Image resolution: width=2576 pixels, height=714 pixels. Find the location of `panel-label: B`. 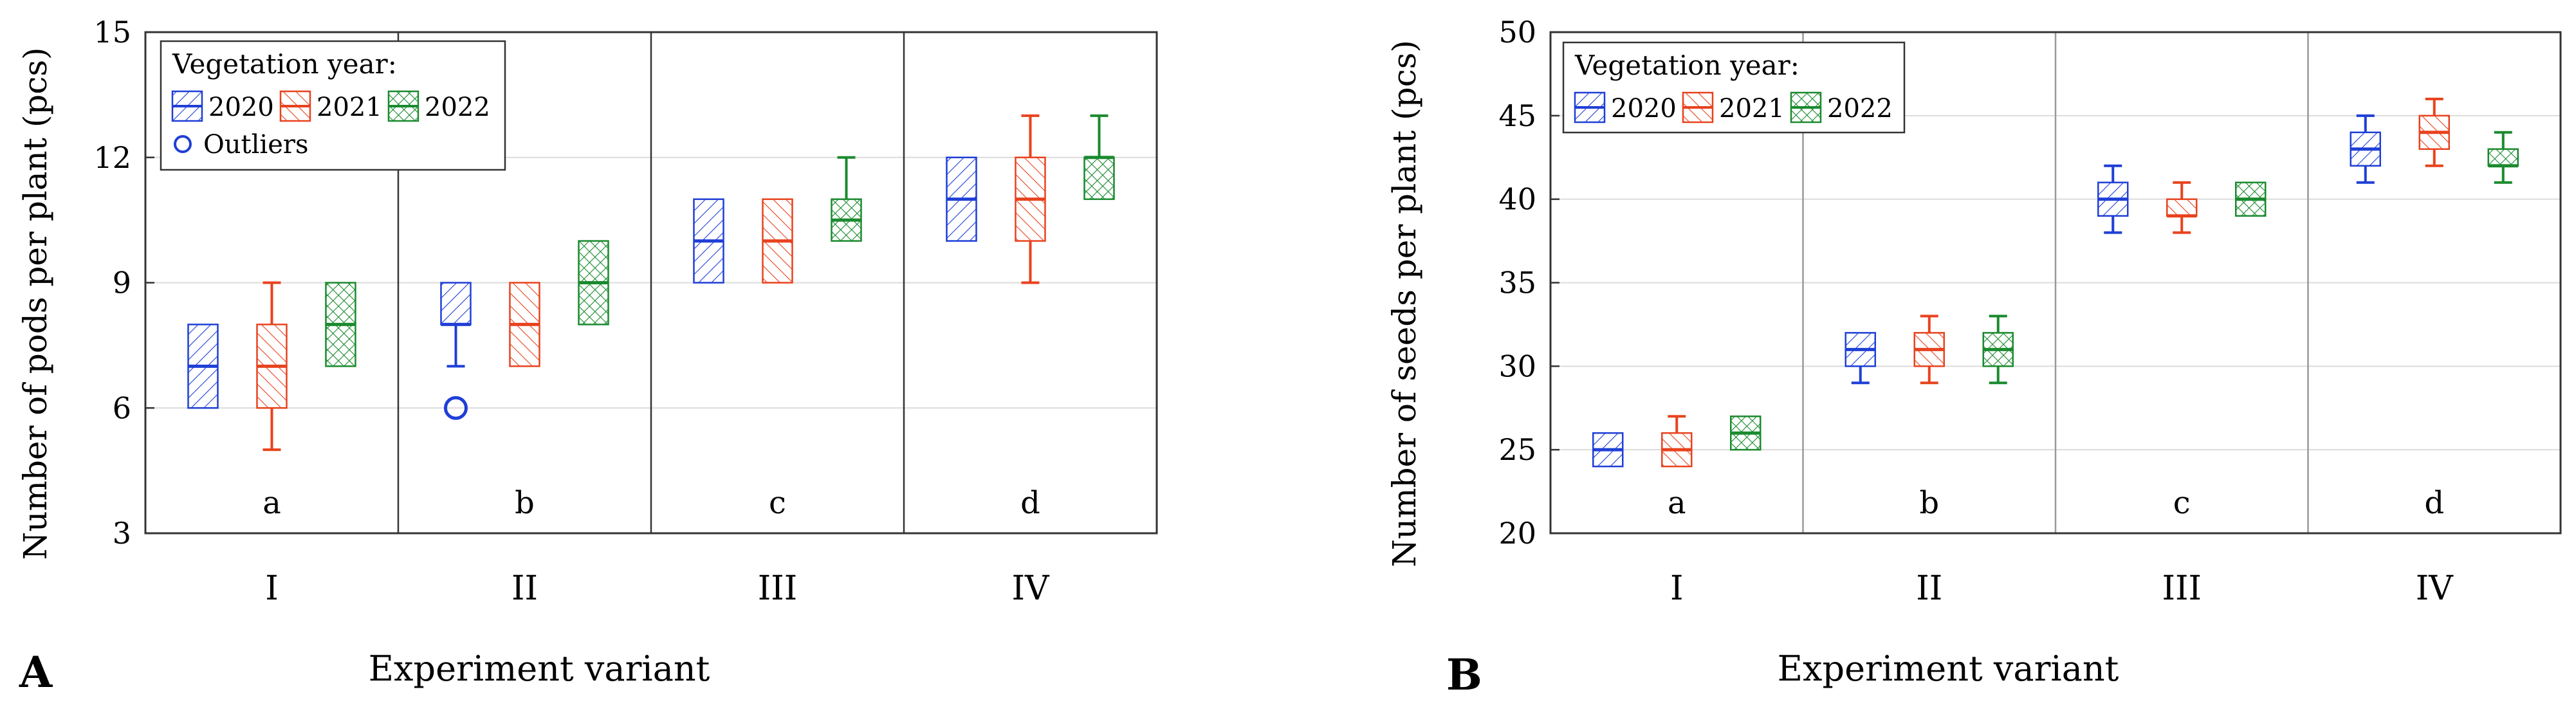

panel-label: B is located at coordinates (1464, 675).